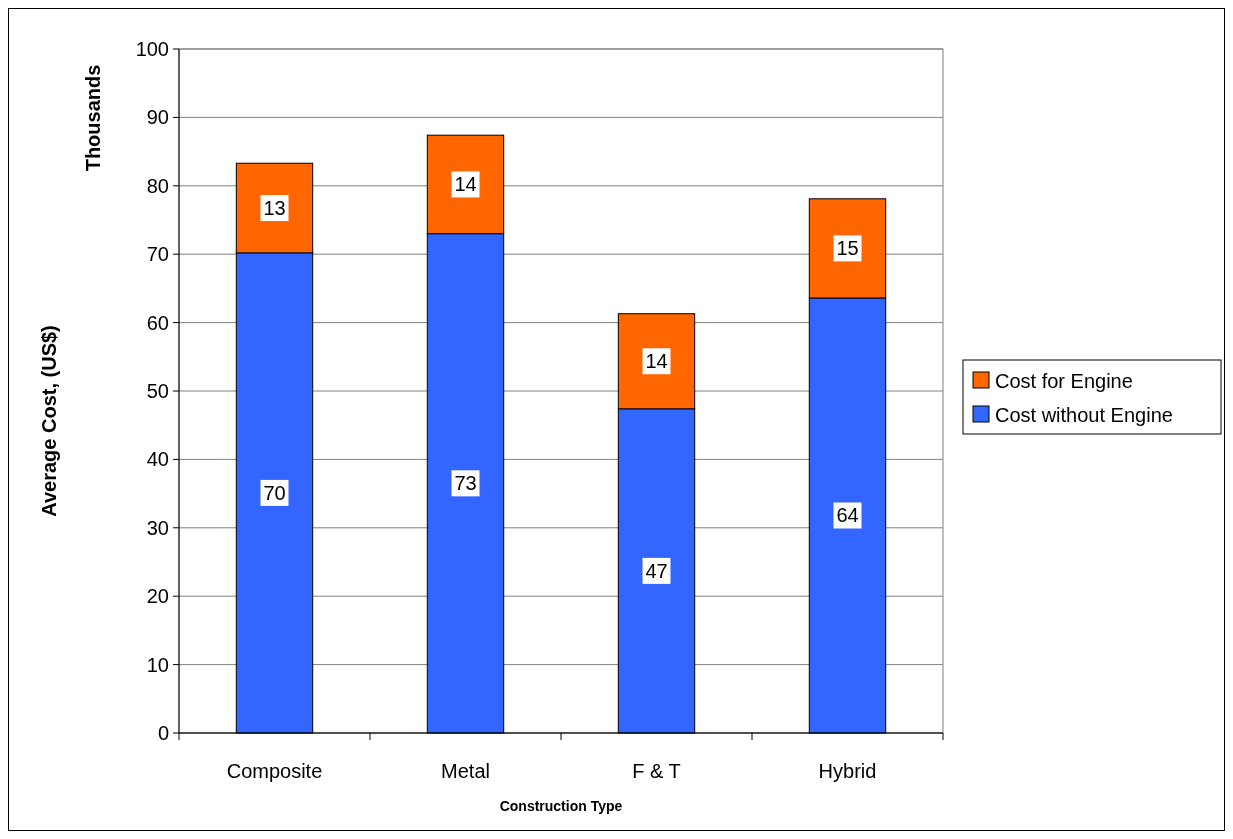 This screenshot has width=1233, height=839. What do you see at coordinates (157, 322) in the screenshot?
I see `y-tick-label: 60` at bounding box center [157, 322].